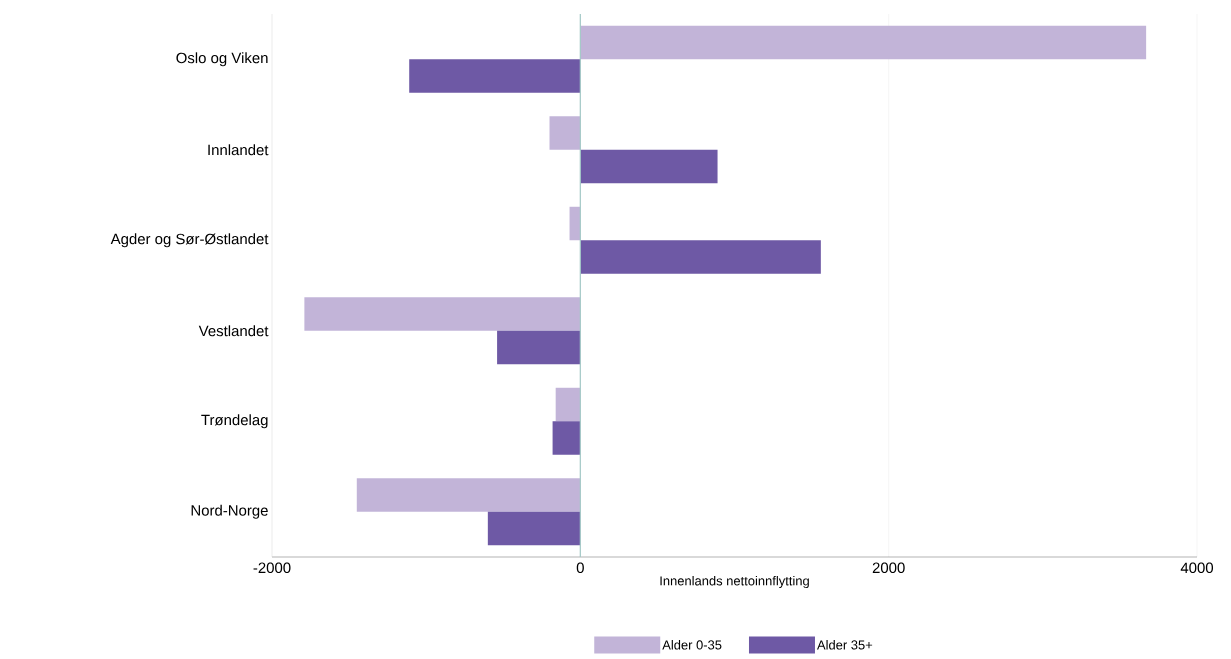  Describe the element at coordinates (580, 568) in the screenshot. I see `x-tick-label: 0` at that location.